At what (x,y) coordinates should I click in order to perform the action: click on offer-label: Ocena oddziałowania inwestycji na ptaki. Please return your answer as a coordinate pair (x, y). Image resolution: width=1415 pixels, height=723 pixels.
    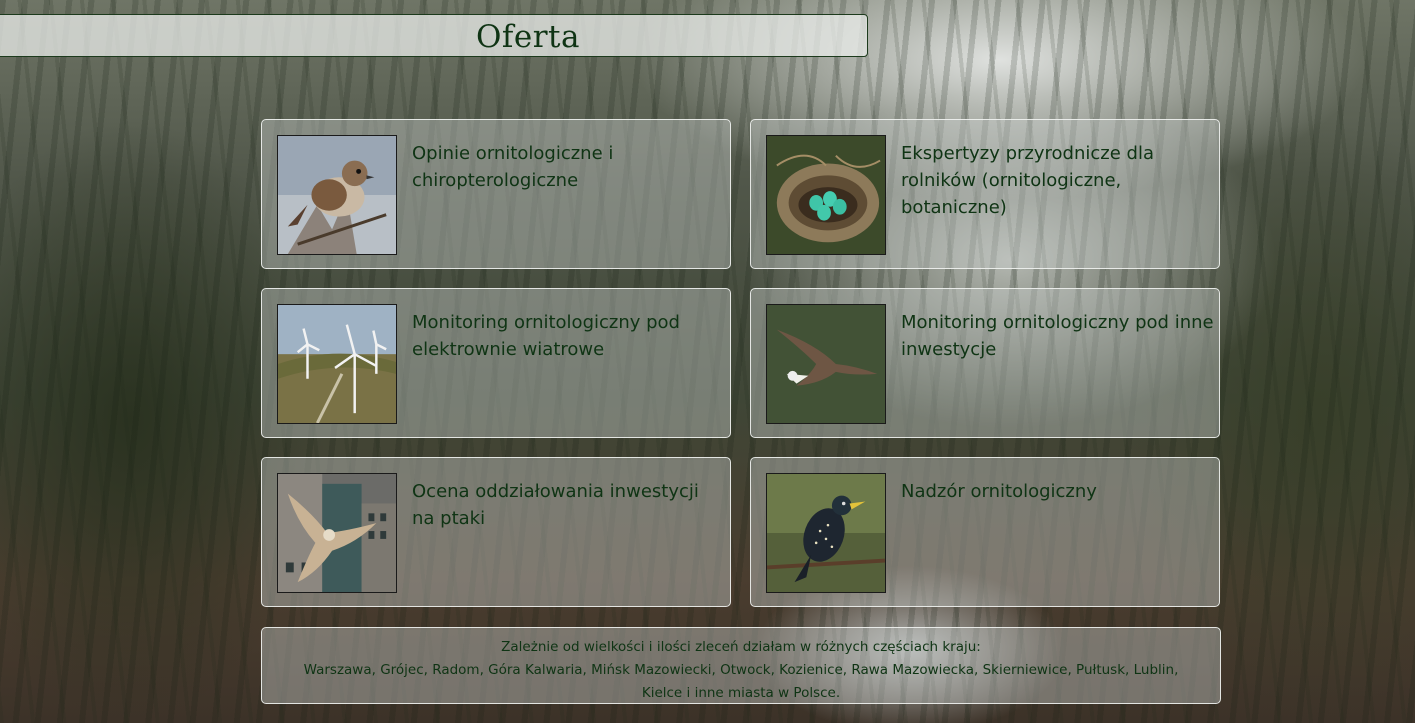
    Looking at the image, I should click on (555, 505).